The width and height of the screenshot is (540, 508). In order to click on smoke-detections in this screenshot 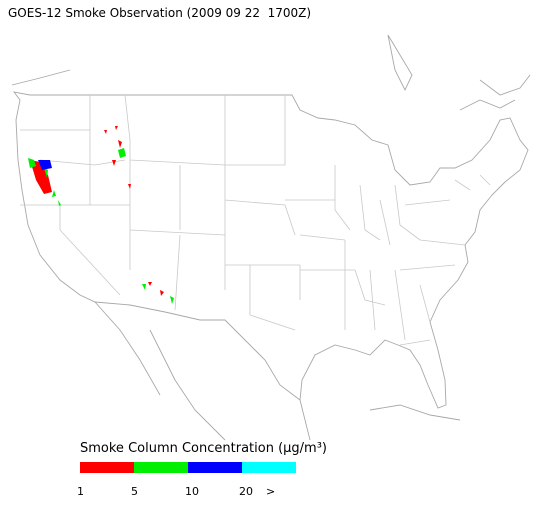, I will do `click(101, 215)`.